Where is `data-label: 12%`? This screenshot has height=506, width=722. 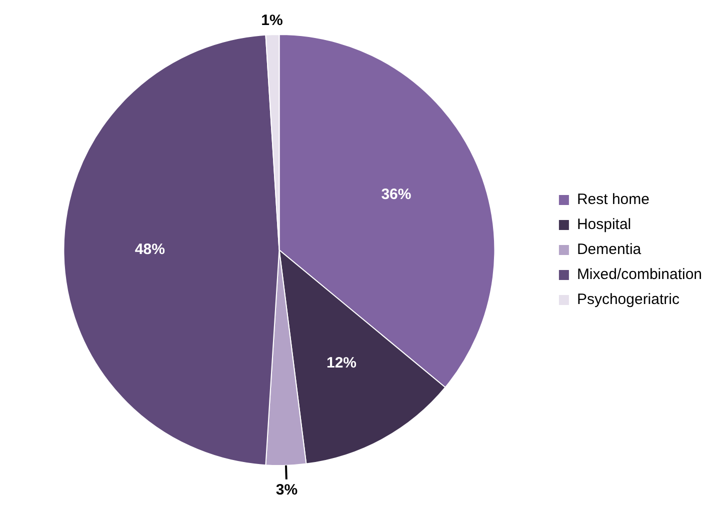 data-label: 12% is located at coordinates (341, 363).